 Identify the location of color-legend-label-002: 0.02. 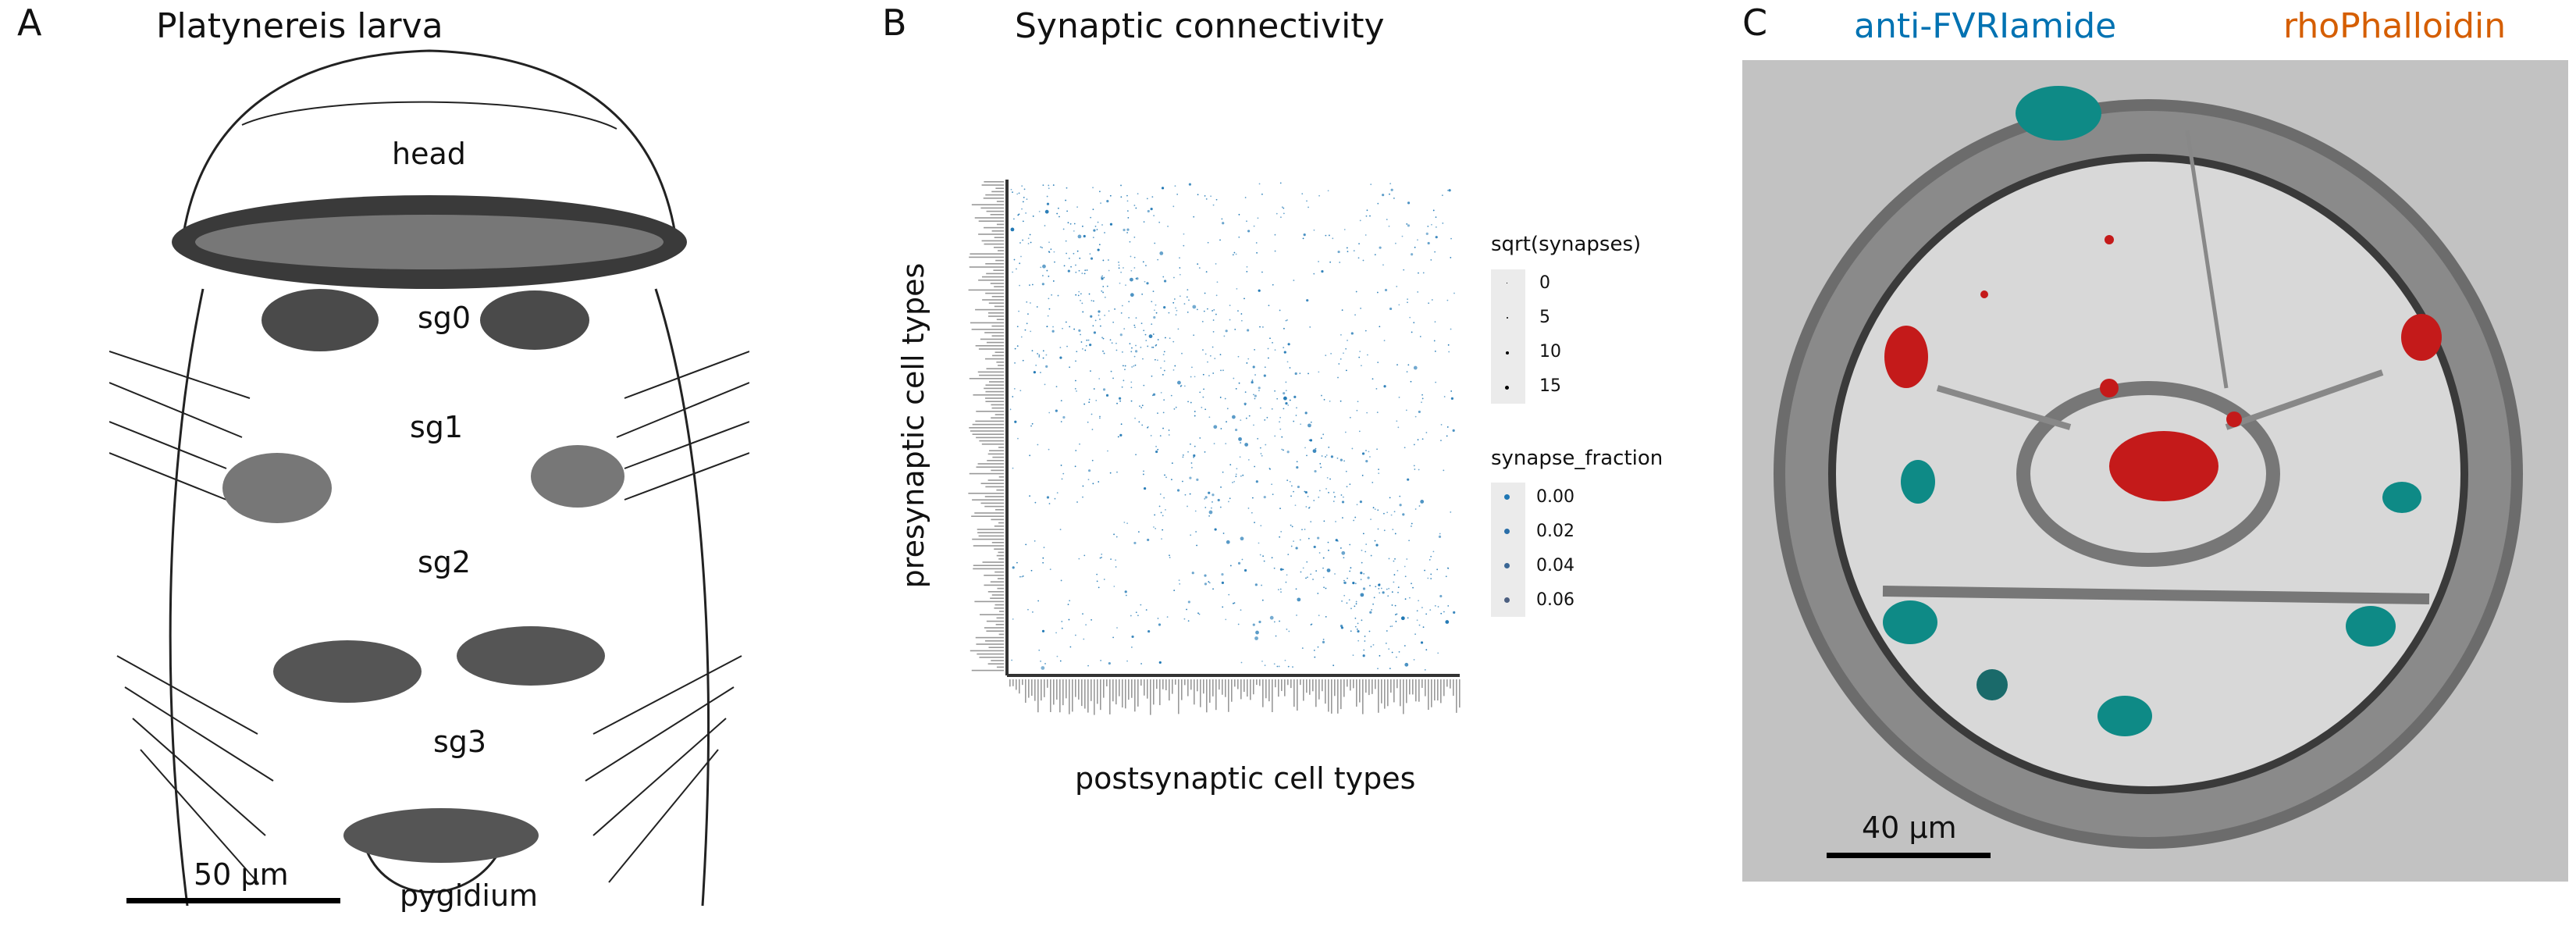
(1555, 531).